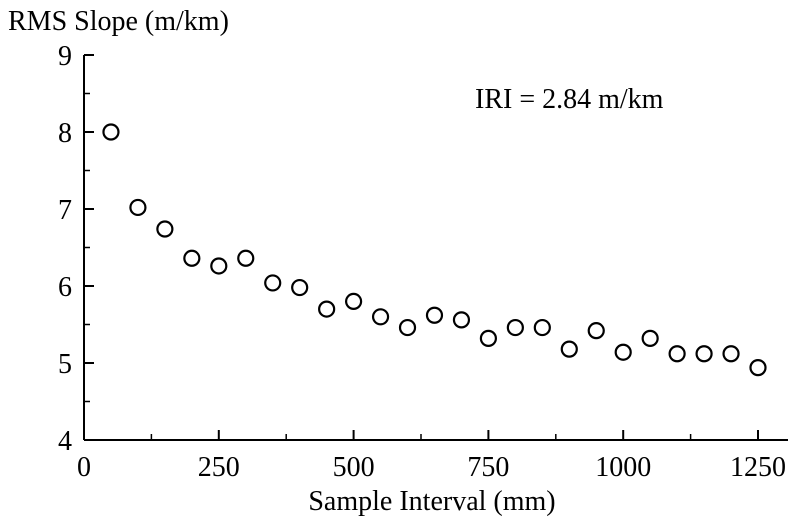 This screenshot has height=522, width=788. What do you see at coordinates (84, 467) in the screenshot?
I see `x-tick-label: 0` at bounding box center [84, 467].